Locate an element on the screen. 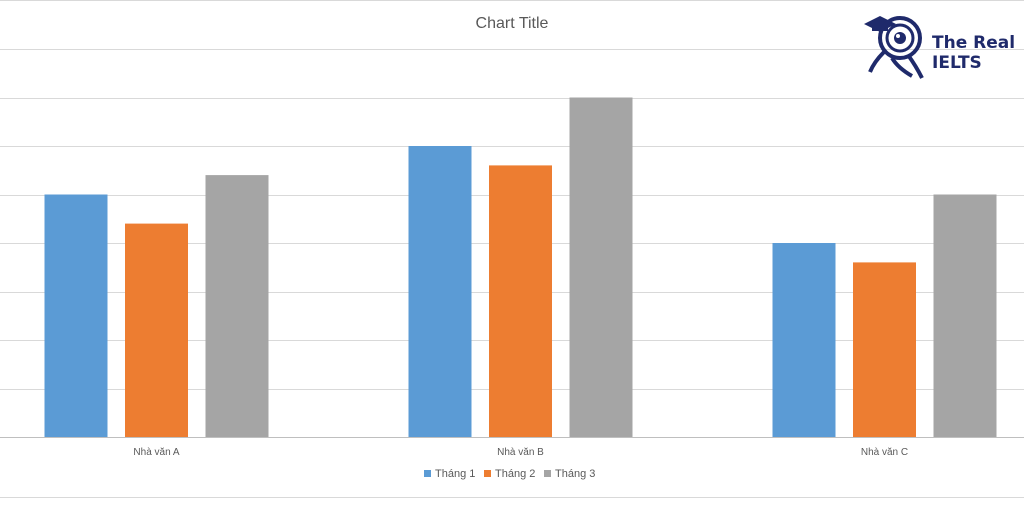 This screenshot has height=512, width=1024. legend-label: Tháng 3 is located at coordinates (575, 474).